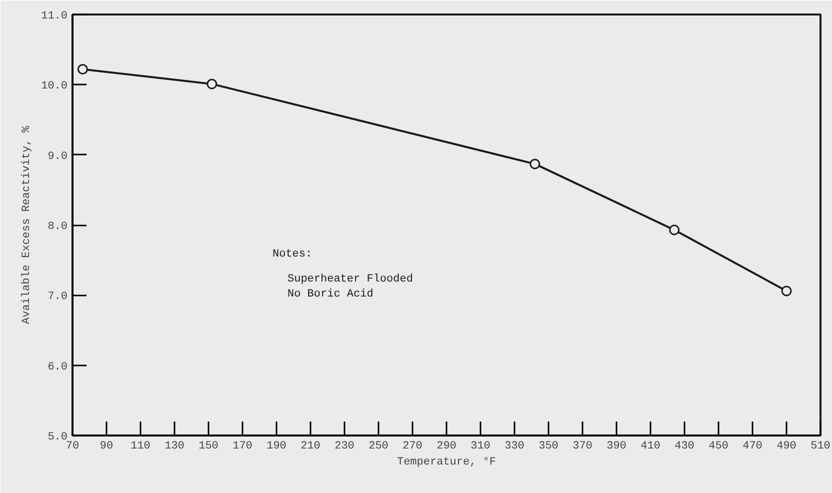  Describe the element at coordinates (786, 446) in the screenshot. I see `x-tick-label: 490` at that location.